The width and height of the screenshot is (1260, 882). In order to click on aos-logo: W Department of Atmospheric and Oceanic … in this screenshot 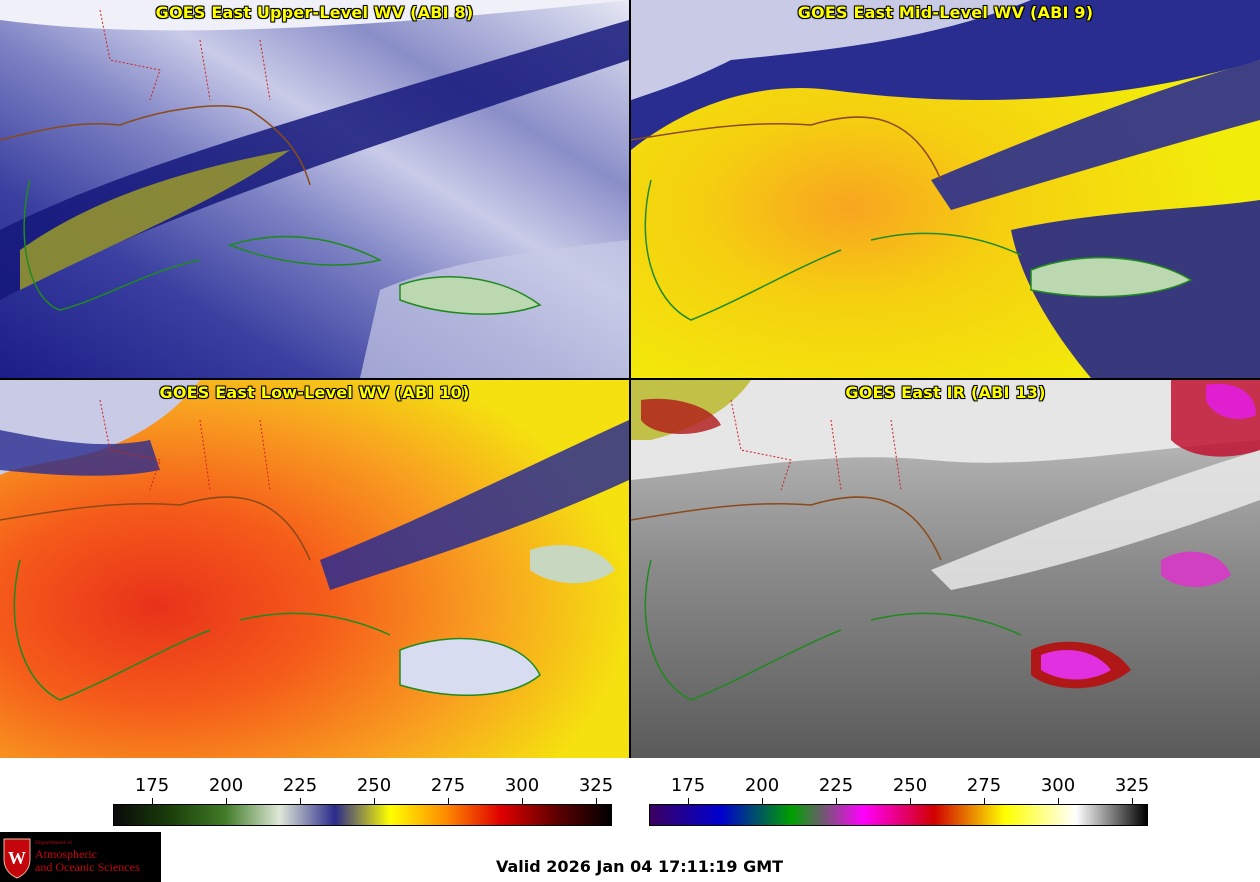, I will do `click(80, 857)`.